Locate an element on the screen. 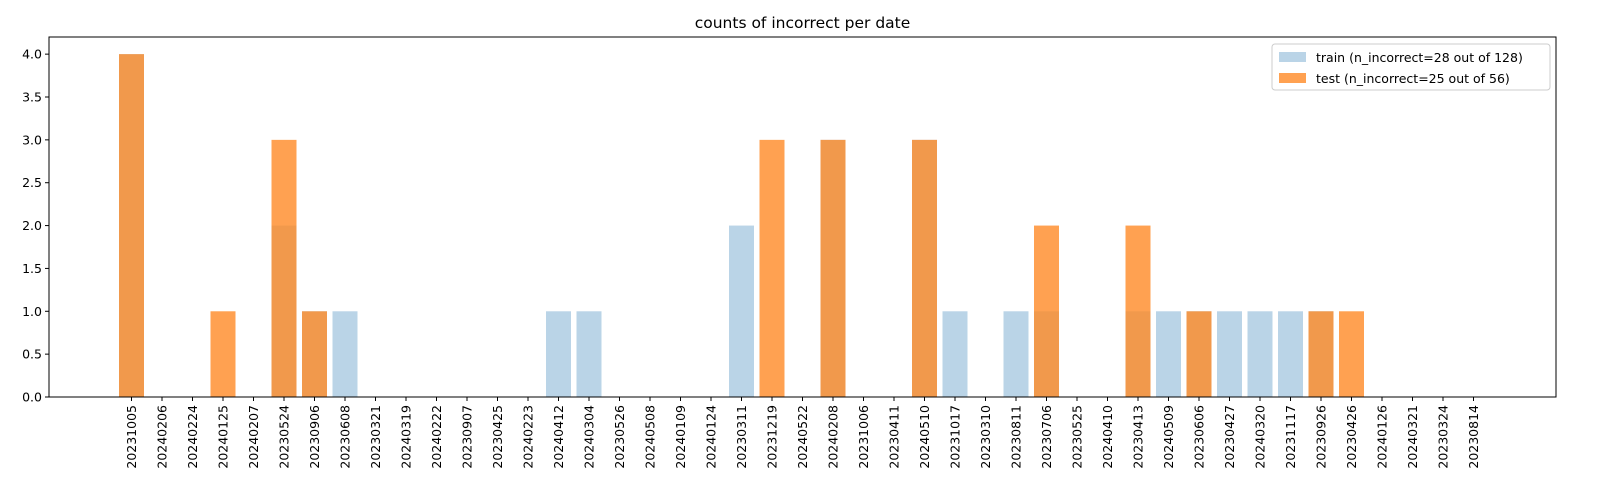 The image size is (1600, 500). chart-title: counts of incorrect per date is located at coordinates (803, 23).